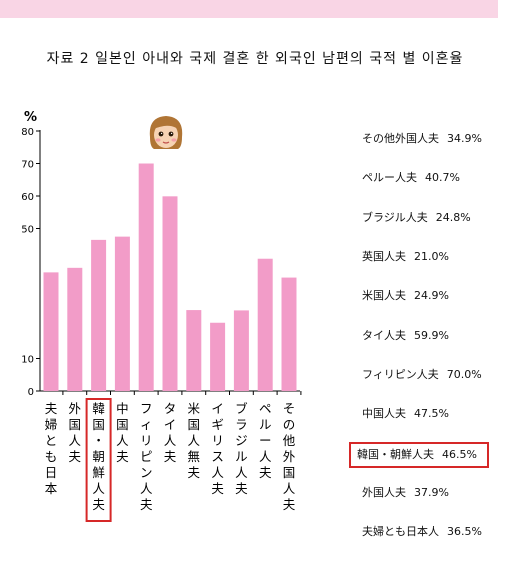 Image resolution: width=528 pixels, height=566 pixels. Describe the element at coordinates (384, 414) in the screenshot. I see `legend-label: 中国人夫` at that location.